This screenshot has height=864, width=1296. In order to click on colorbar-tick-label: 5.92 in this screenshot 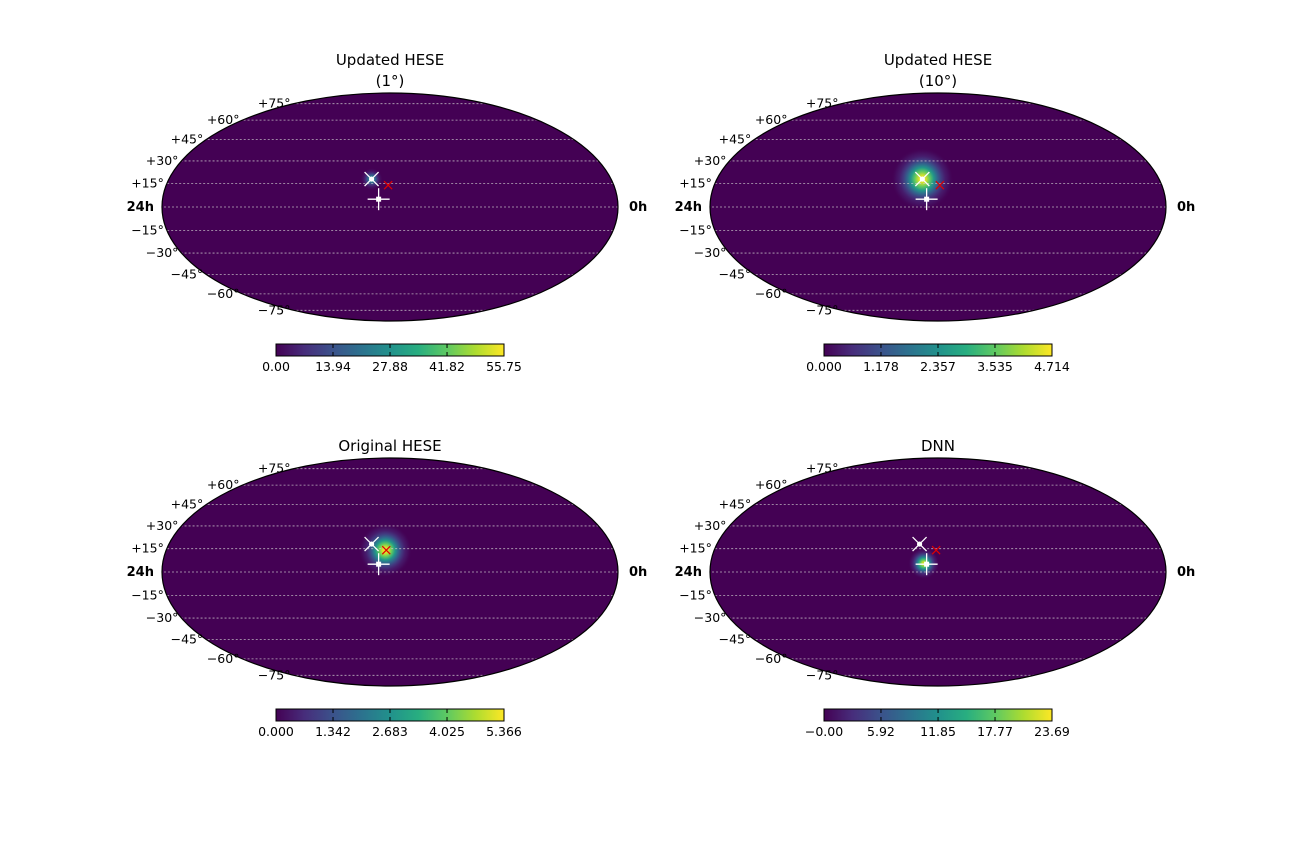, I will do `click(881, 731)`.